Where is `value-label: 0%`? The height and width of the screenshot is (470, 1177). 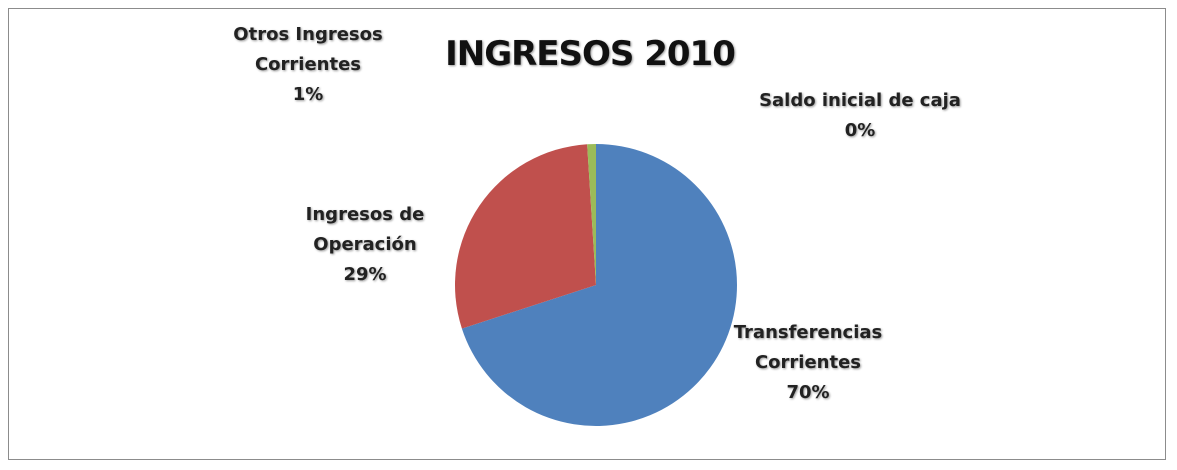 value-label: 0% is located at coordinates (860, 130).